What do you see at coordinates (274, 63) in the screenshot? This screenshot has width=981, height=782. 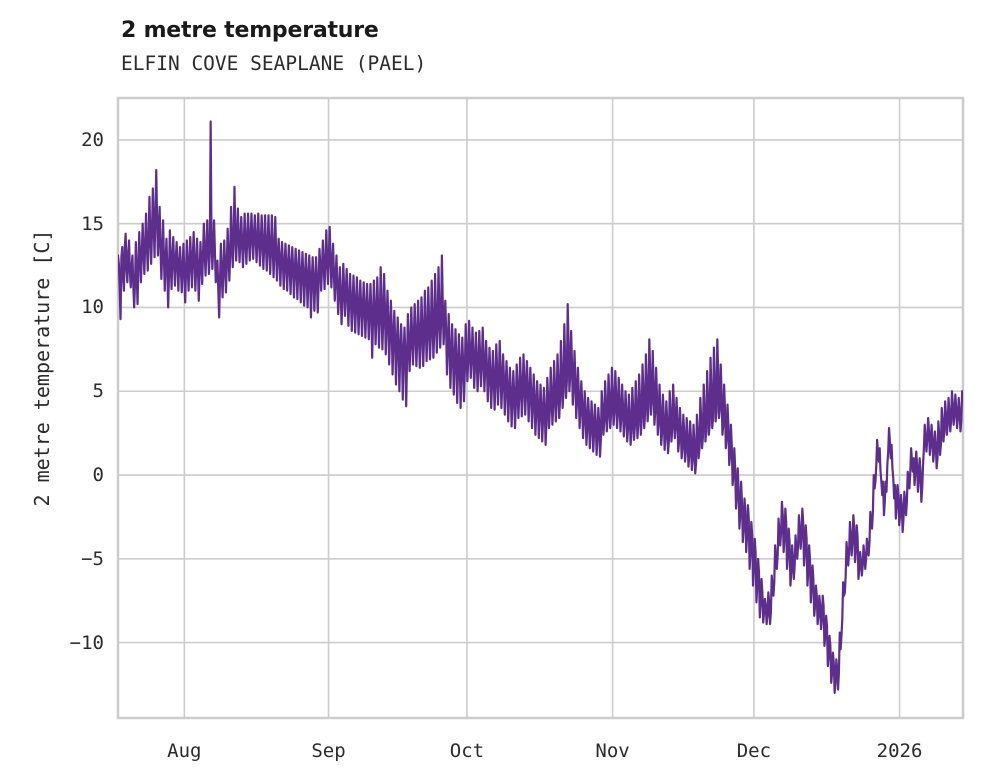 I see `chart-subtitle: ELFIN COVE SEAPLANE (PAEL)` at bounding box center [274, 63].